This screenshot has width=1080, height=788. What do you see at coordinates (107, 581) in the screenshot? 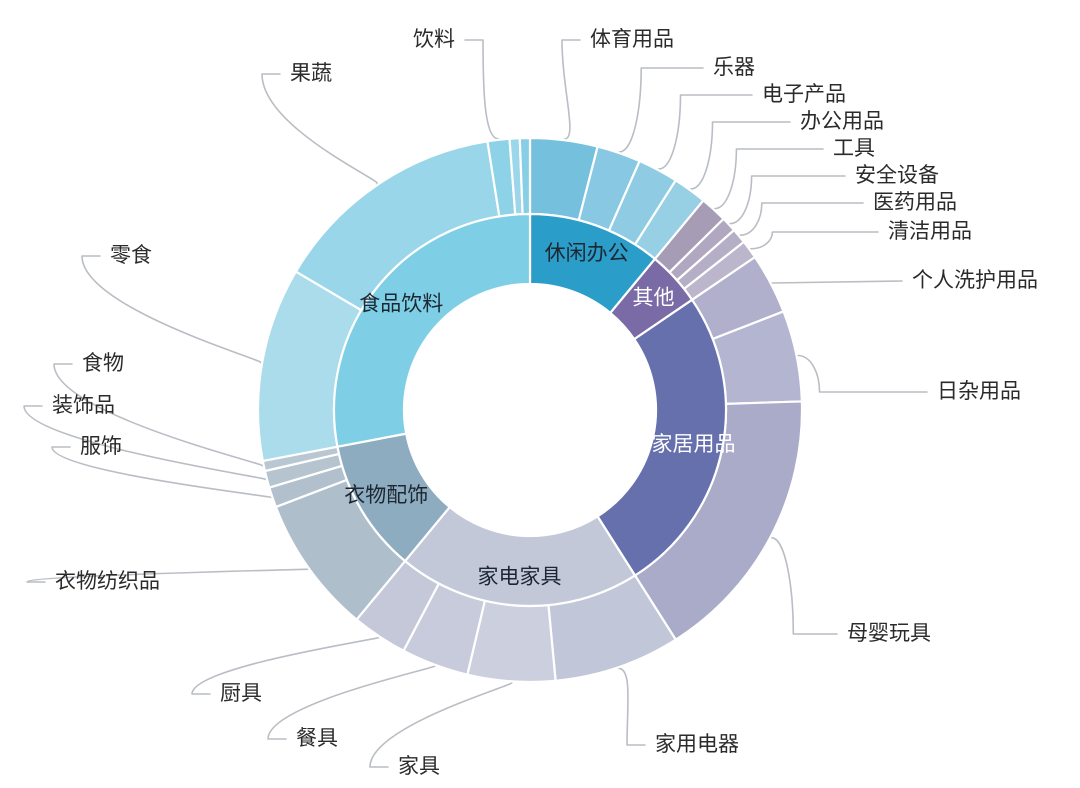
I see `callout-label-衣物纺织品: 衣物纺织品` at bounding box center [107, 581].